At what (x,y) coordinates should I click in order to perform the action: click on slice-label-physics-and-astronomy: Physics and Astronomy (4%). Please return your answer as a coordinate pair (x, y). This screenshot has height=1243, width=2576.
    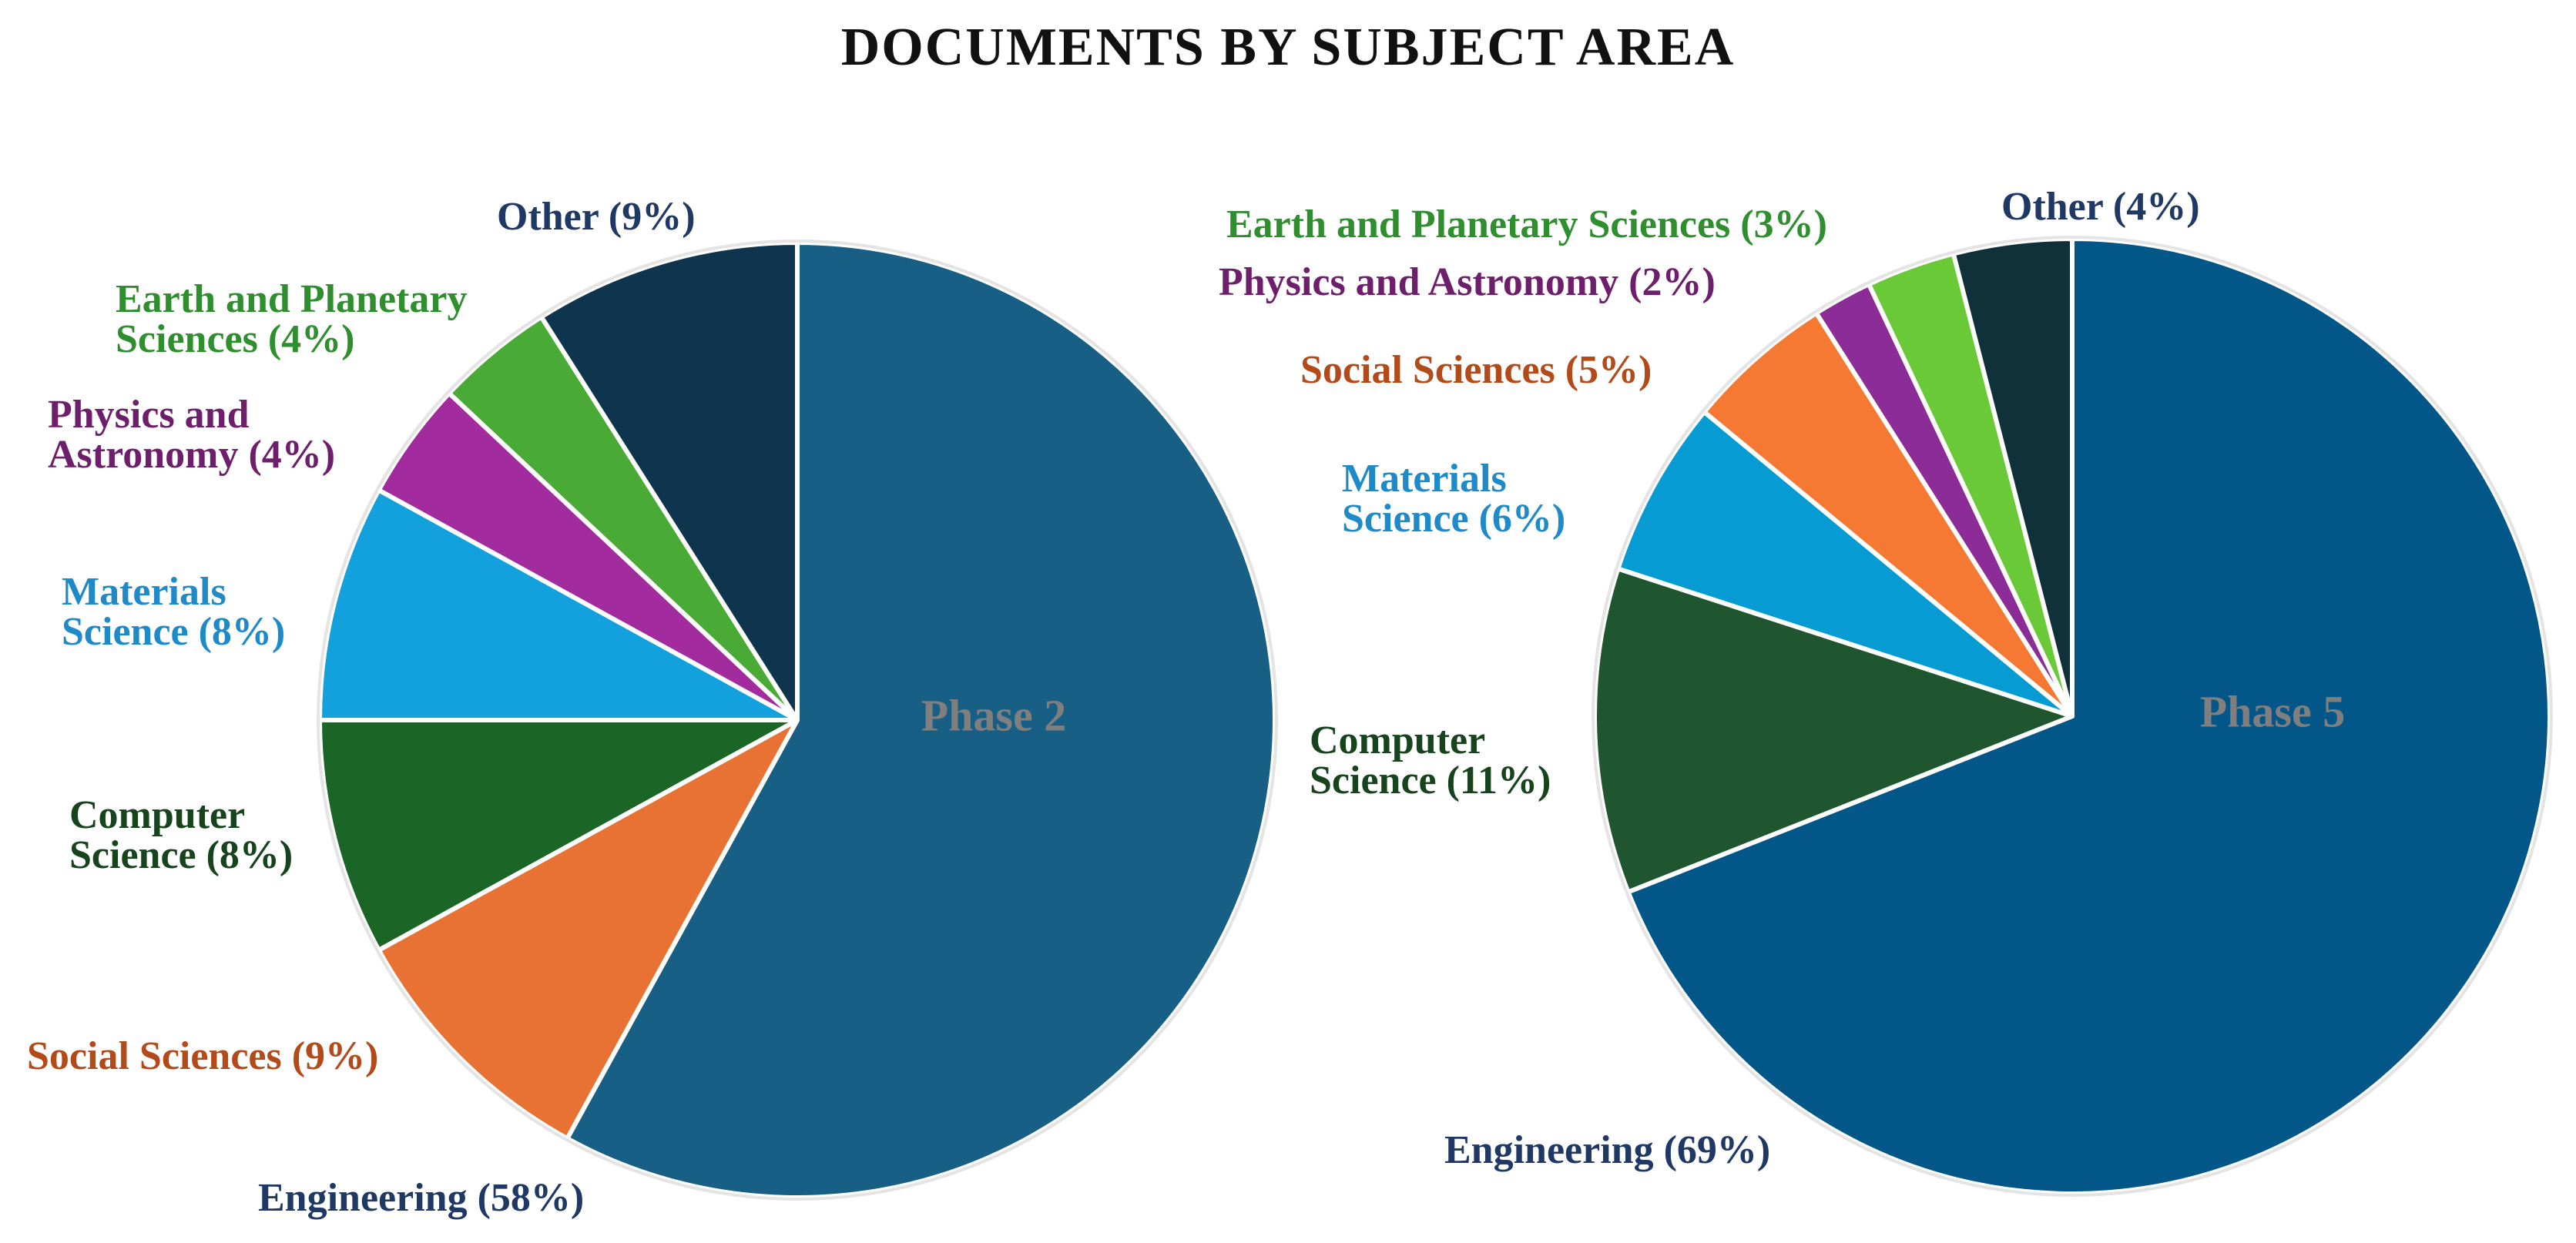
    Looking at the image, I should click on (191, 435).